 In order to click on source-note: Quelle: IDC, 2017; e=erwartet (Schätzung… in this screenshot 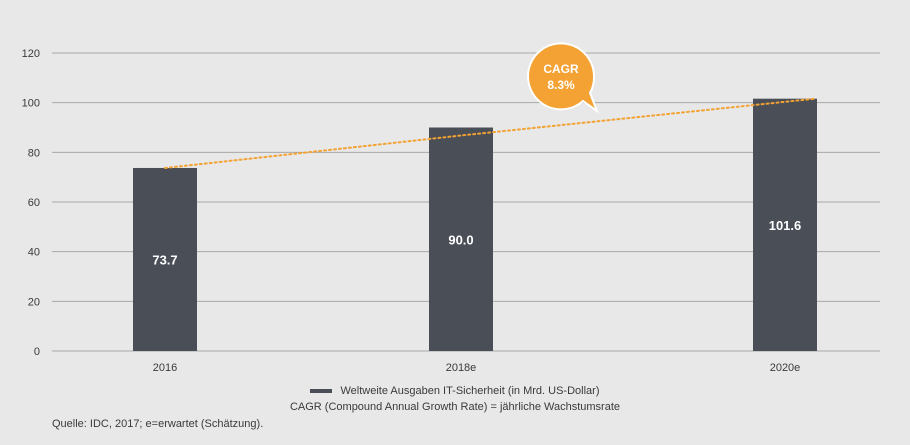, I will do `click(158, 424)`.